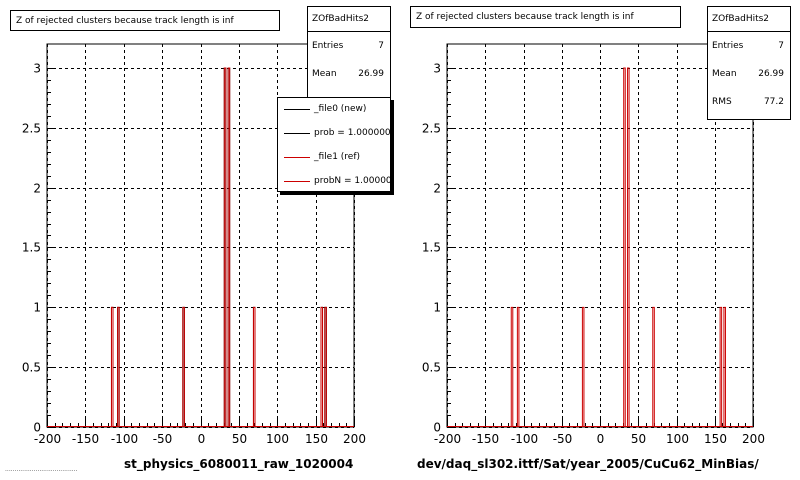 Image resolution: width=800 pixels, height=480 pixels. Describe the element at coordinates (352, 133) in the screenshot. I see `legend-label: prob = 1.000000` at that location.